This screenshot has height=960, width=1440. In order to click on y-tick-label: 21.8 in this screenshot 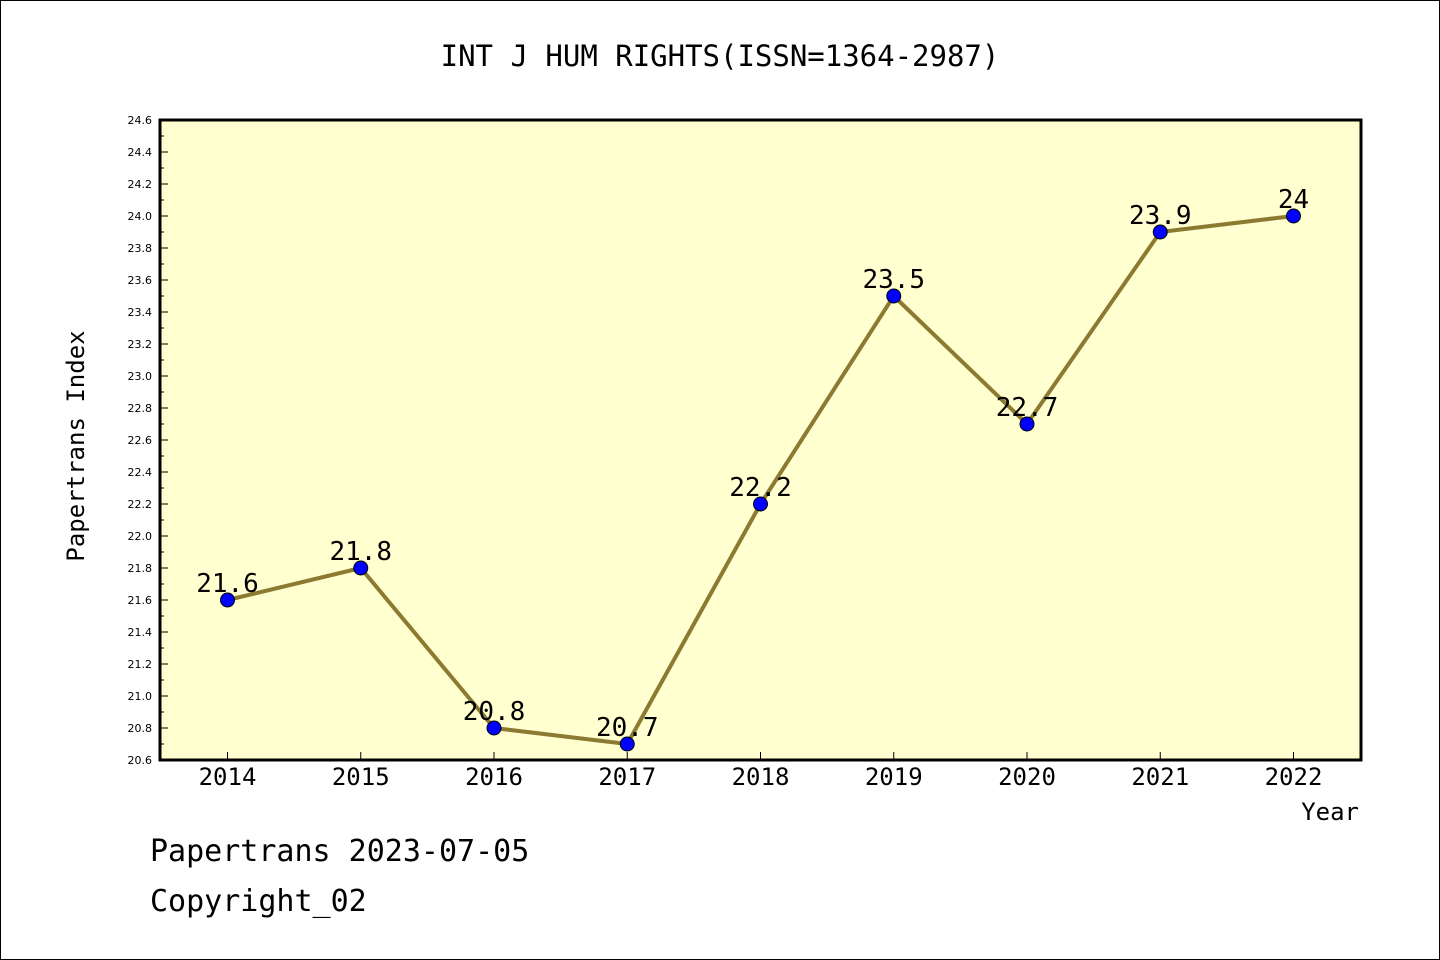, I will do `click(140, 568)`.